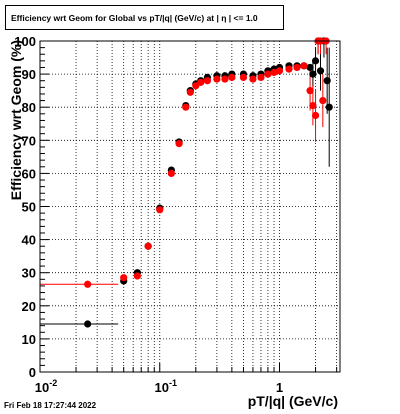 This screenshot has width=400, height=414. I want to click on y-tick-label: 20, so click(29, 306).